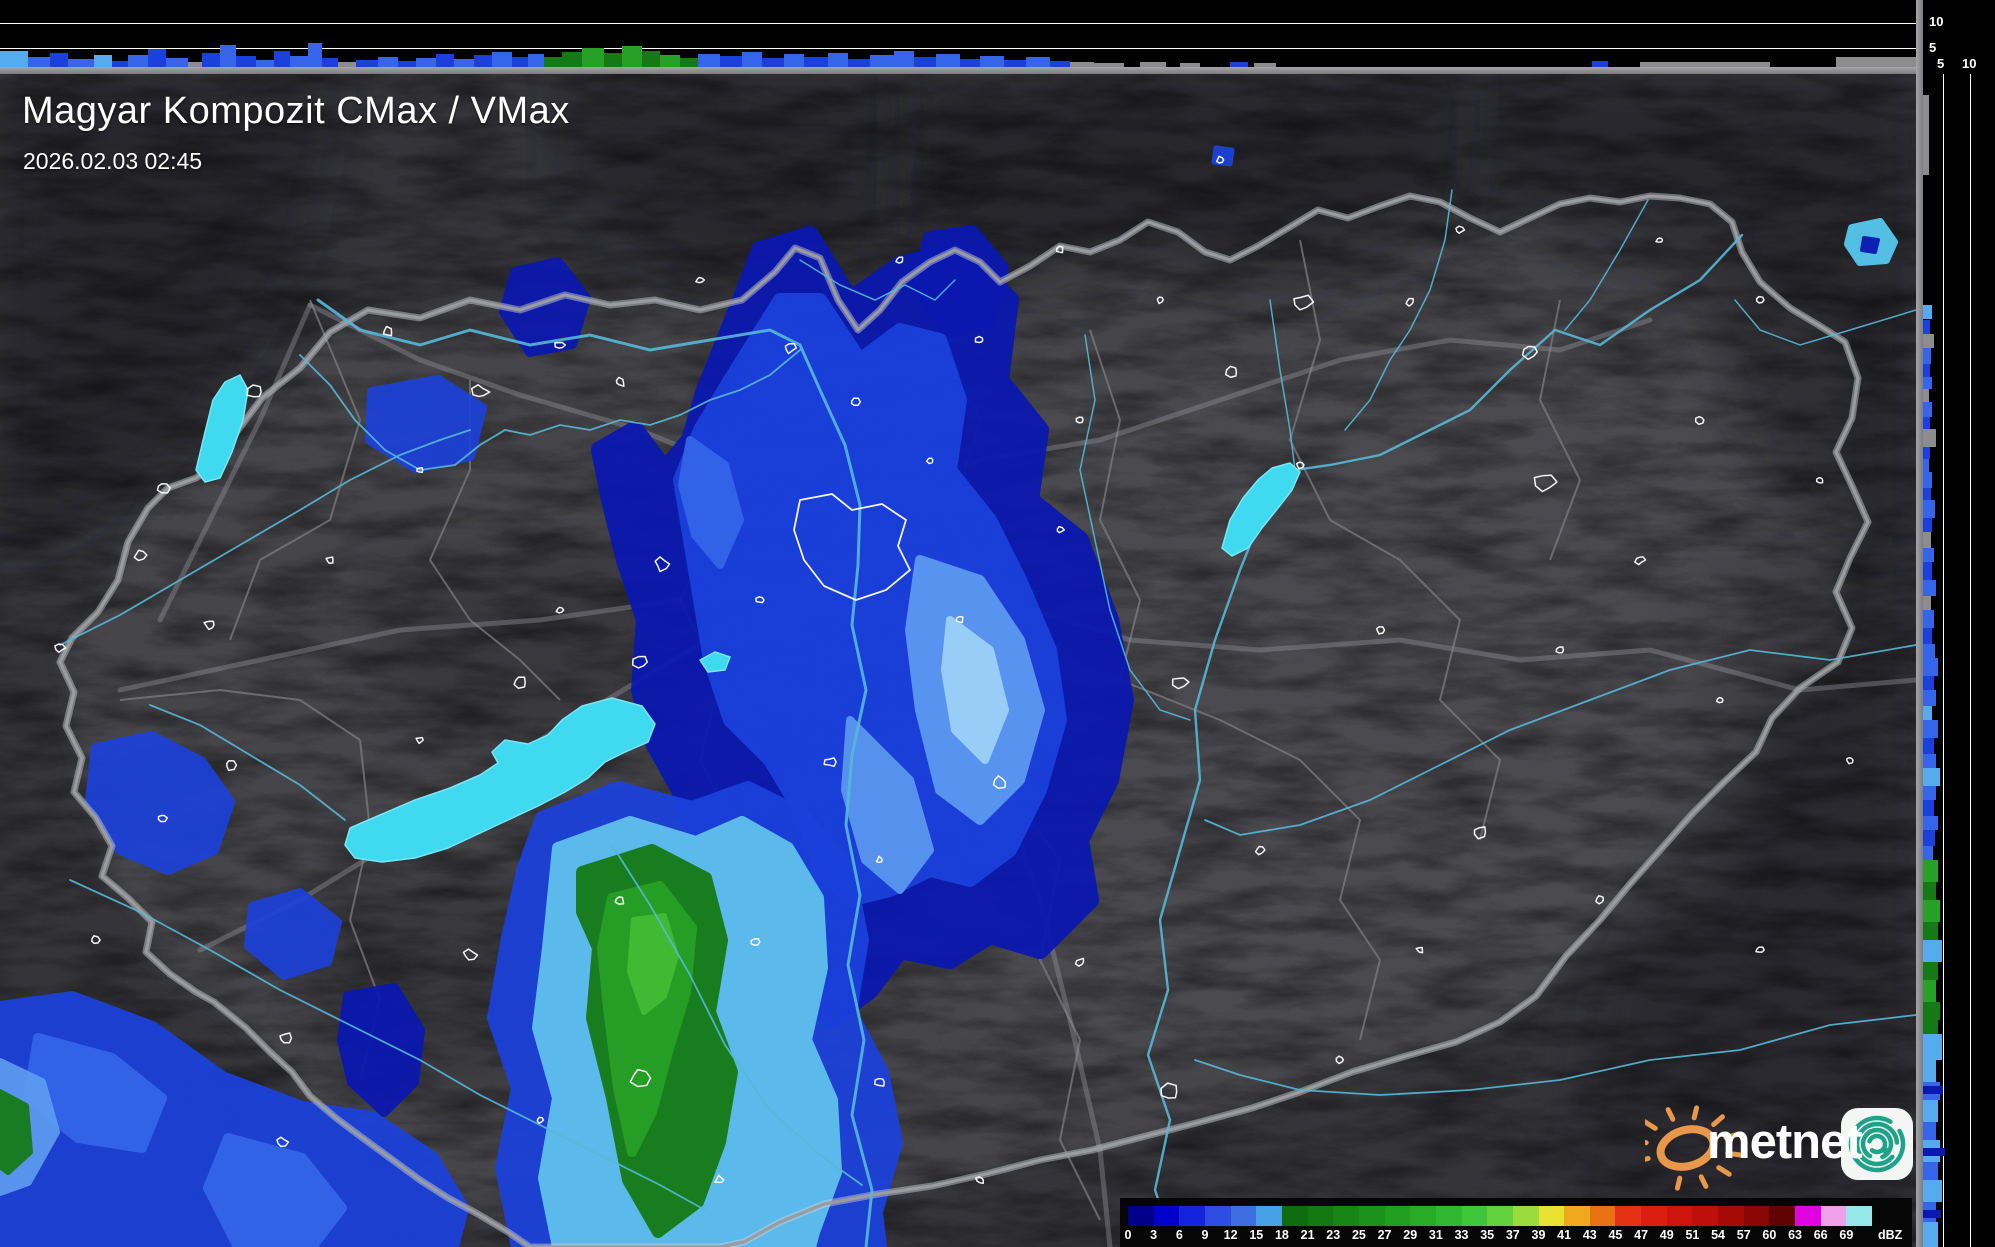 This screenshot has height=1247, width=1995. I want to click on top-axis-label-5: 5, so click(1933, 47).